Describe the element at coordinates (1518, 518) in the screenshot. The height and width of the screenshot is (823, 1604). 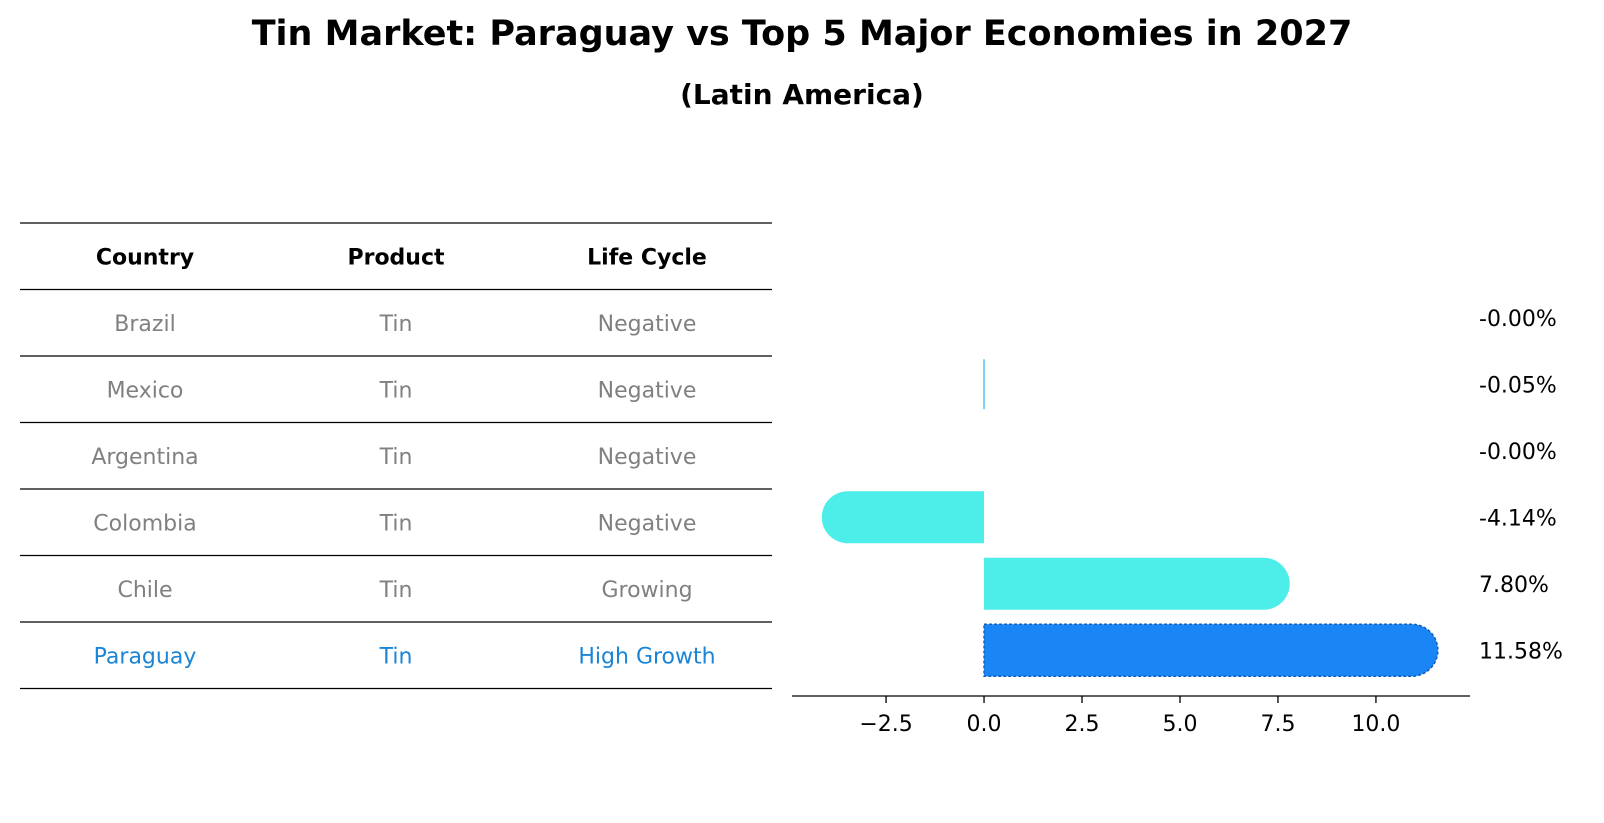
I see `value-label-colombia: -4.14%` at that location.